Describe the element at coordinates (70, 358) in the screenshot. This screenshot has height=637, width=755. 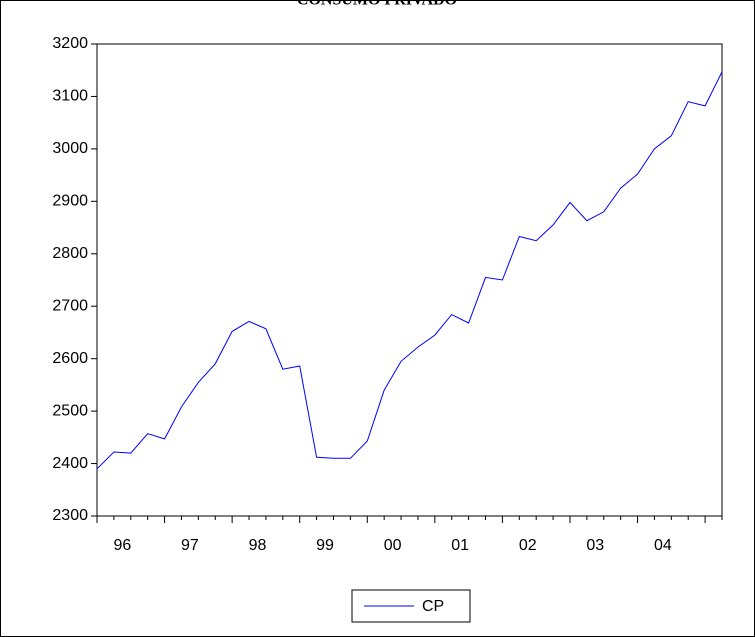
I see `y-tick-label: 2600` at that location.